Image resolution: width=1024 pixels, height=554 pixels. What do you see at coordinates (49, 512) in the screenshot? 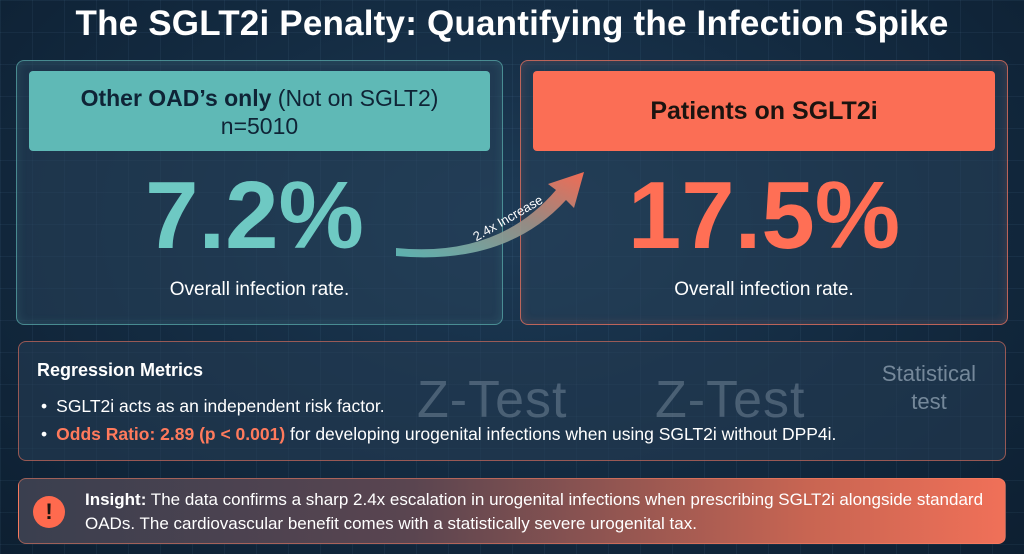
I see `alert-icon: !` at bounding box center [49, 512].